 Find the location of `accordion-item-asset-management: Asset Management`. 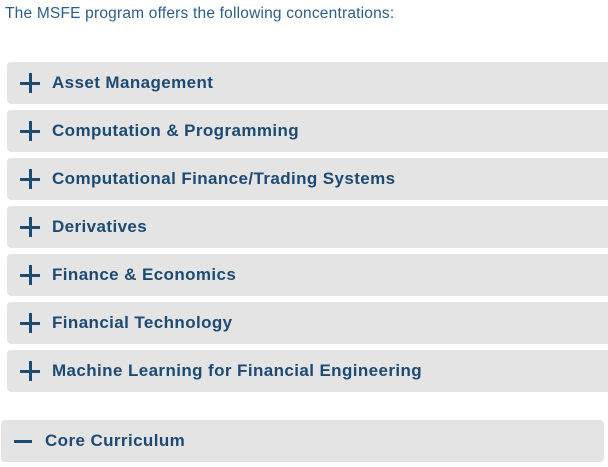

accordion-item-asset-management: Asset Management is located at coordinates (307, 83).